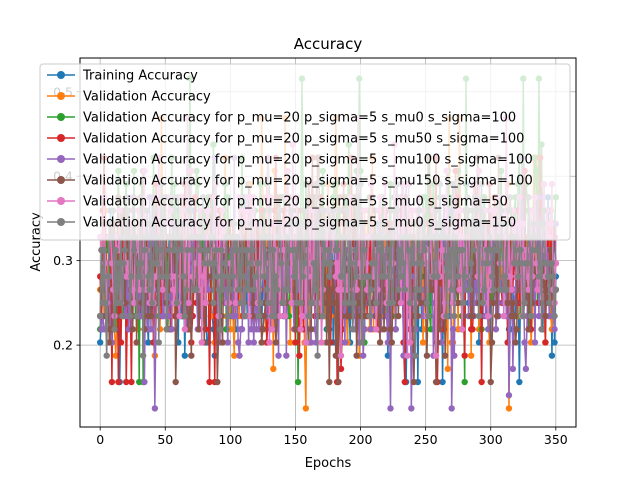 The image size is (639, 479). What do you see at coordinates (140, 76) in the screenshot?
I see `legend-label: Training Accuracy` at bounding box center [140, 76].